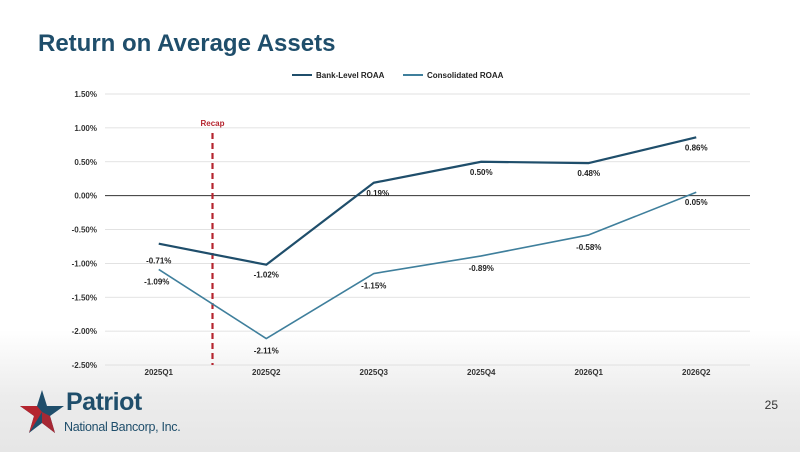 This screenshot has height=452, width=800. Describe the element at coordinates (84, 263) in the screenshot. I see `y-tick-label: -1.00%` at that location.